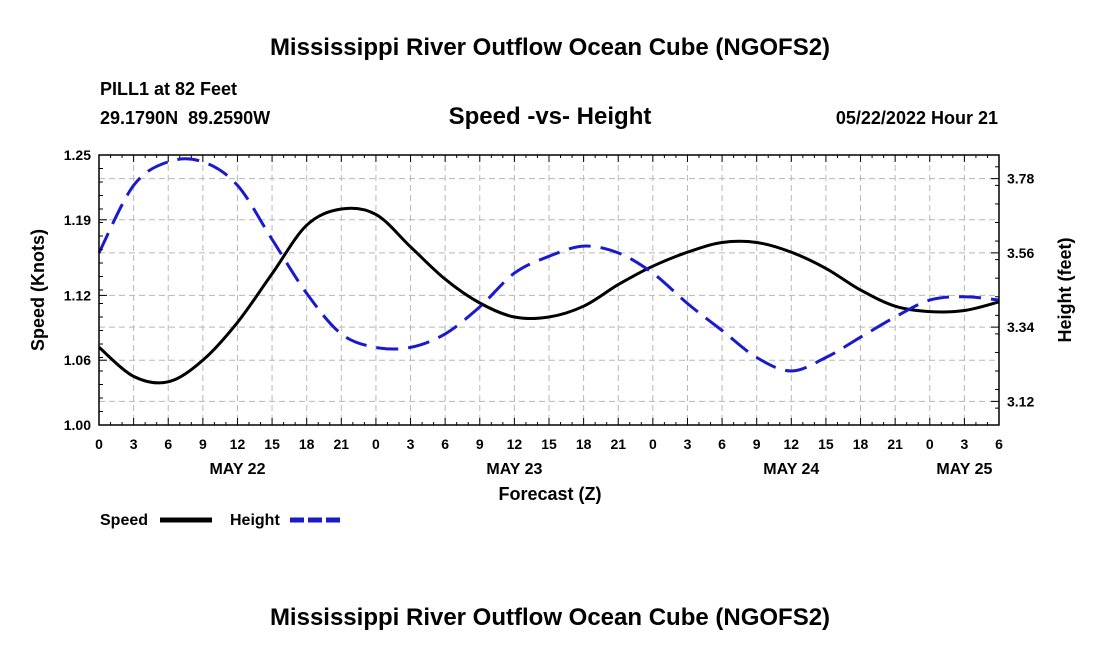  What do you see at coordinates (514, 469) in the screenshot?
I see `x-day-label: MAY 23` at bounding box center [514, 469].